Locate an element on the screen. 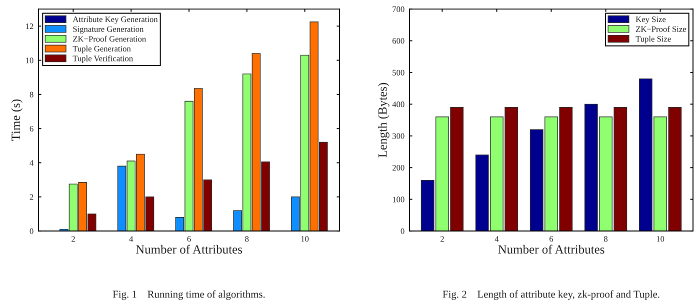  y-tick-label: 6 is located at coordinates (32, 129).